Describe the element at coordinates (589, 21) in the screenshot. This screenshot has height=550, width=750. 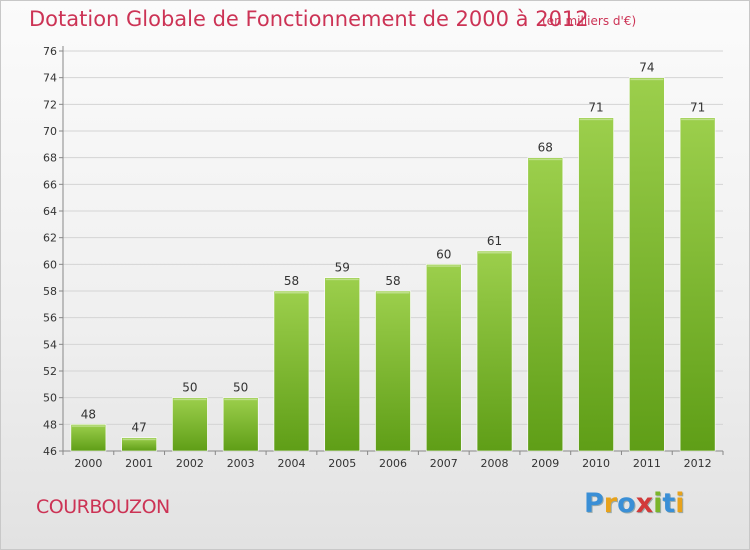
I see `chart-unit: (en milliers d'€)` at that location.